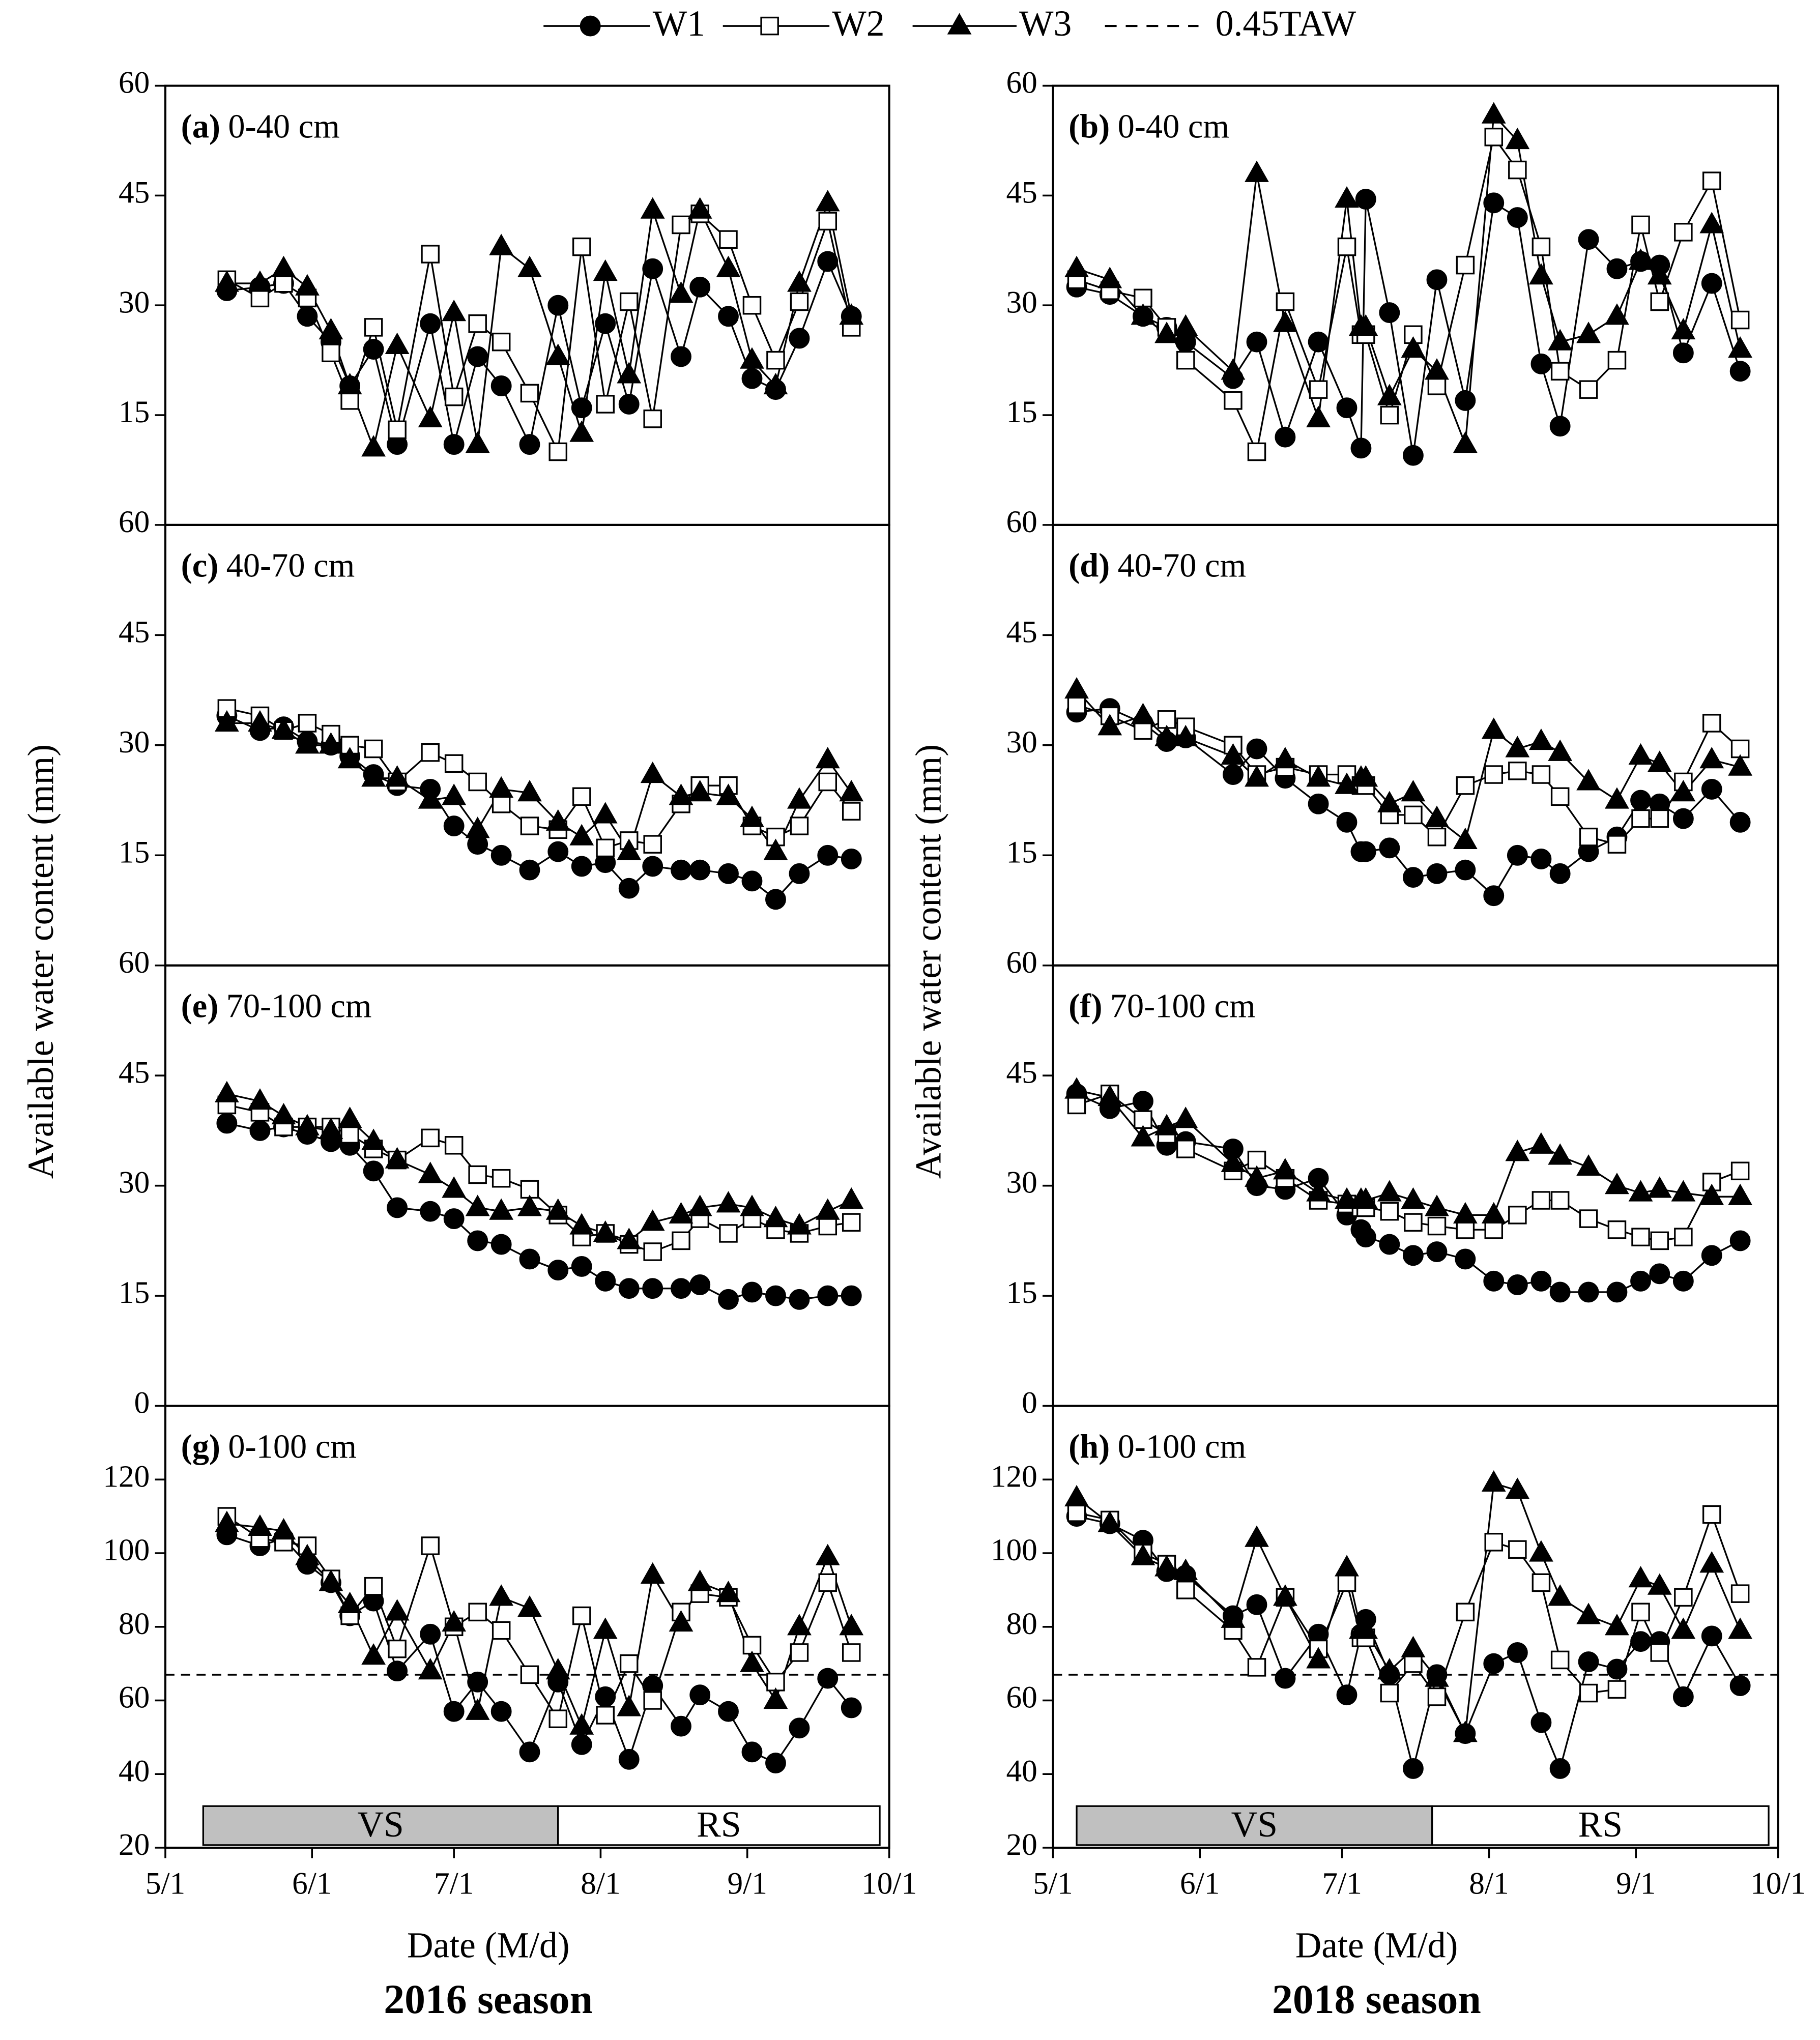 The width and height of the screenshot is (1820, 2040). I want to click on y-tick-label: 100, so click(126, 1550).